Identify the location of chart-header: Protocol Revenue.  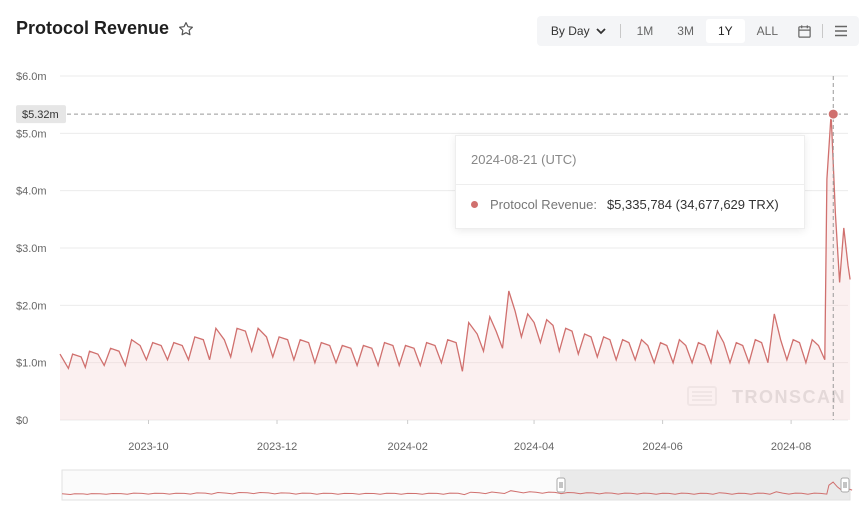
(105, 28).